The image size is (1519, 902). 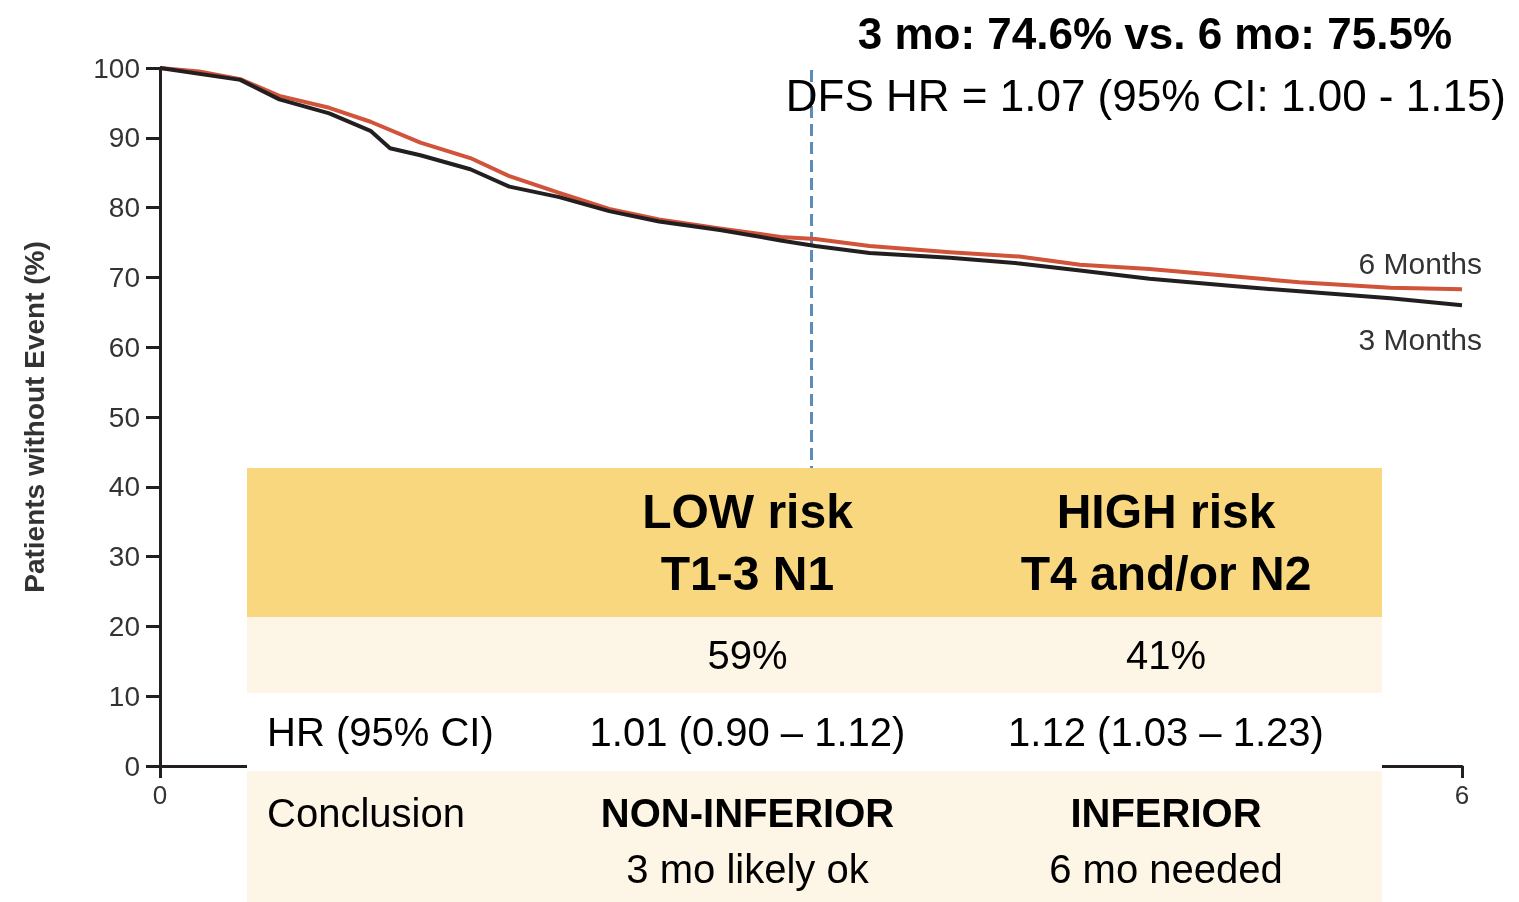 What do you see at coordinates (124, 696) in the screenshot?
I see `y-tick-label: 10` at bounding box center [124, 696].